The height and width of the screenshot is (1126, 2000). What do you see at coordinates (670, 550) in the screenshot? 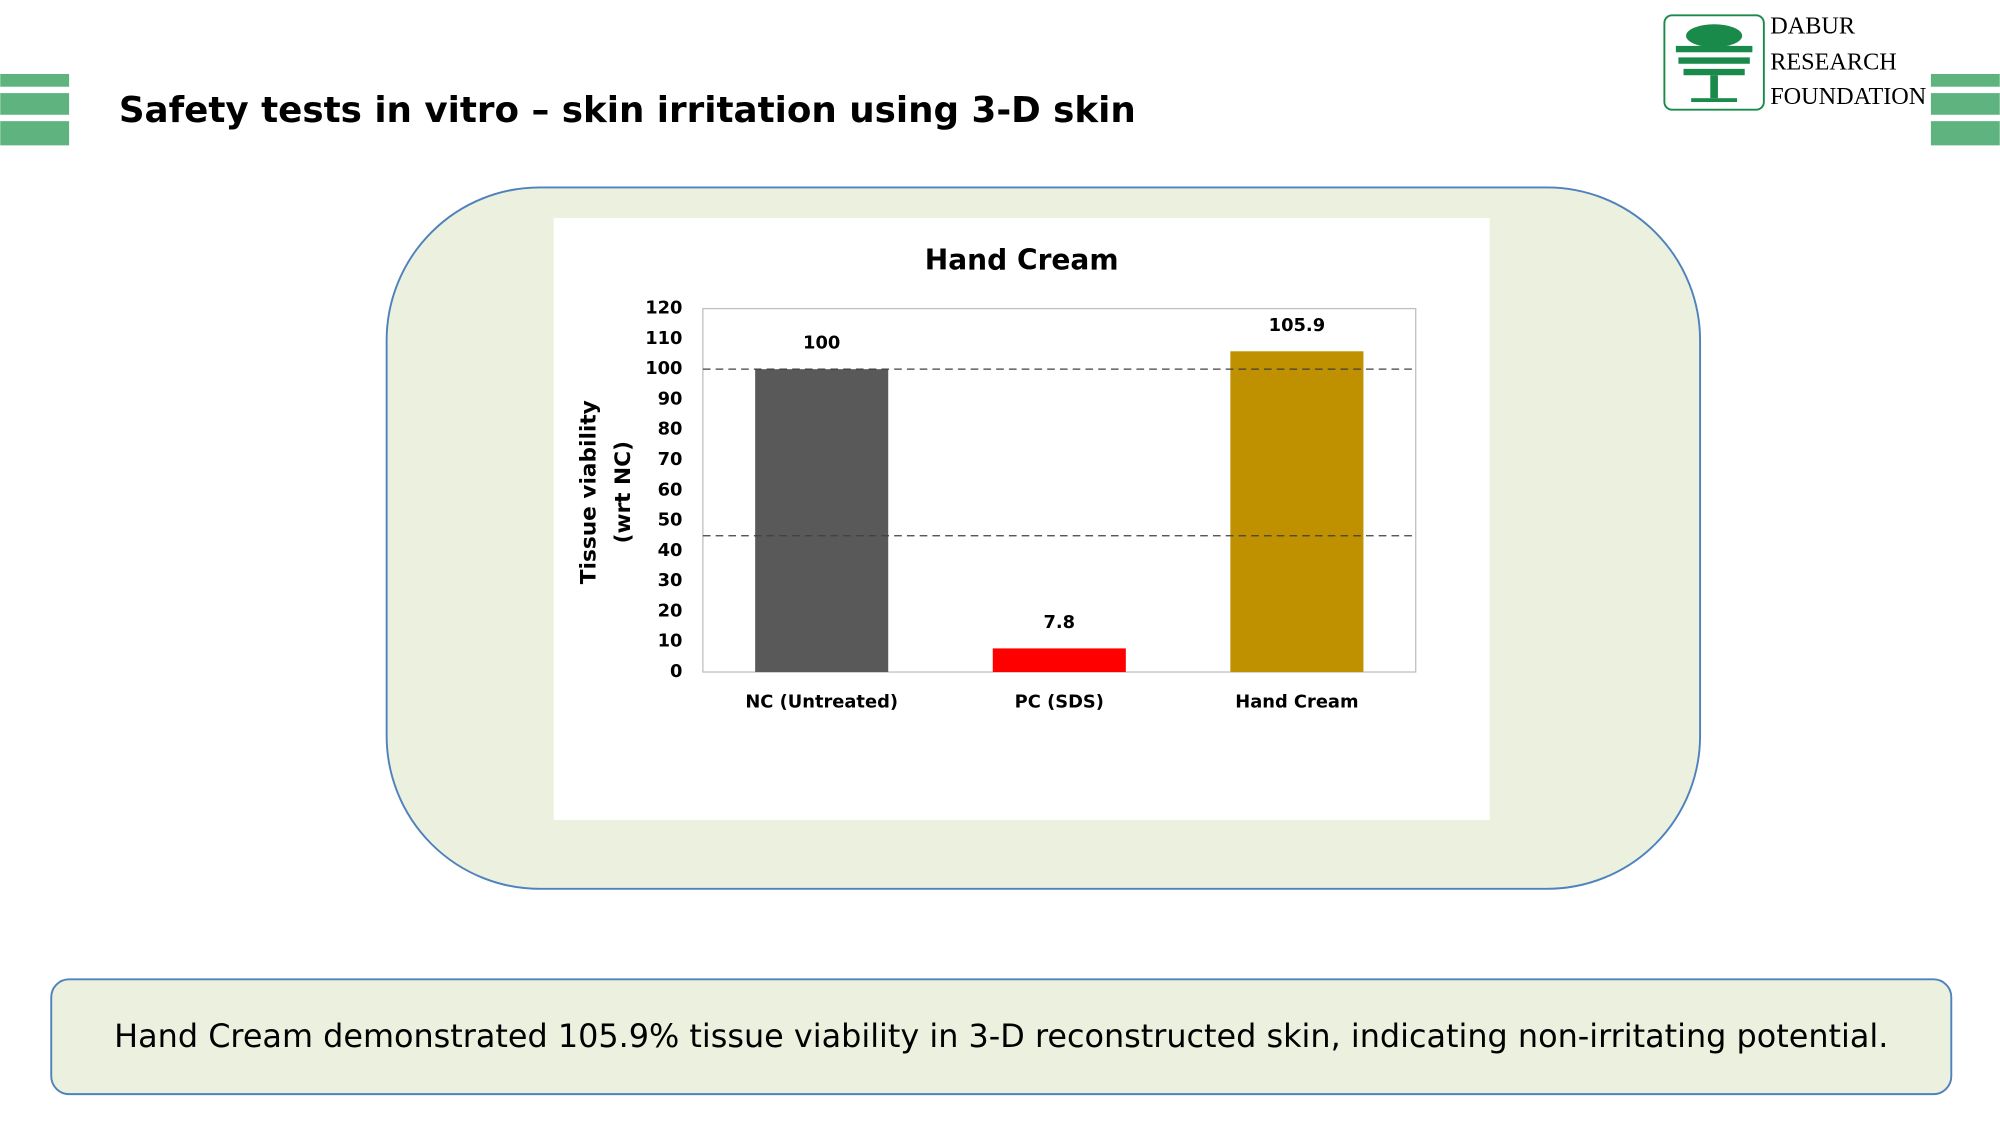
I see `y-tick-label: 40` at bounding box center [670, 550].